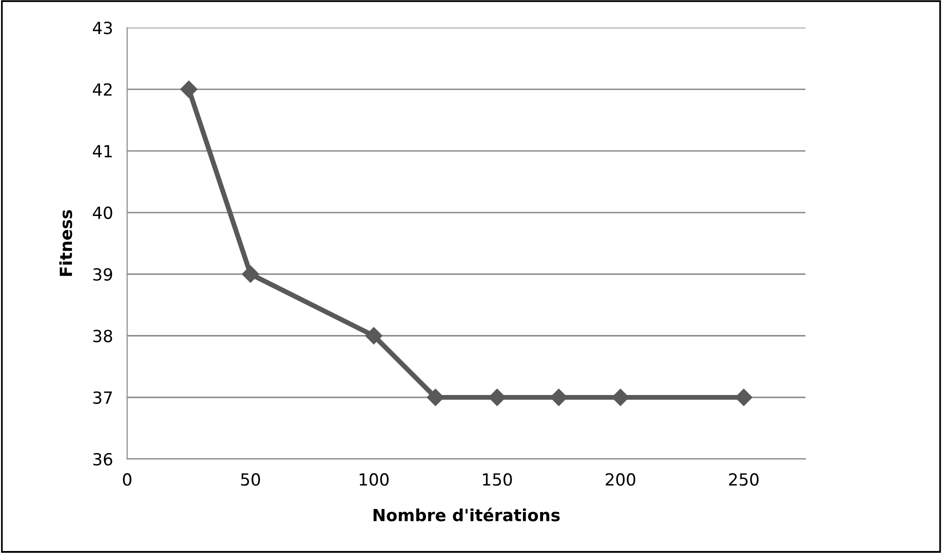  Describe the element at coordinates (467, 515) in the screenshot. I see `x-axis-title: Nombre d'itérations` at that location.